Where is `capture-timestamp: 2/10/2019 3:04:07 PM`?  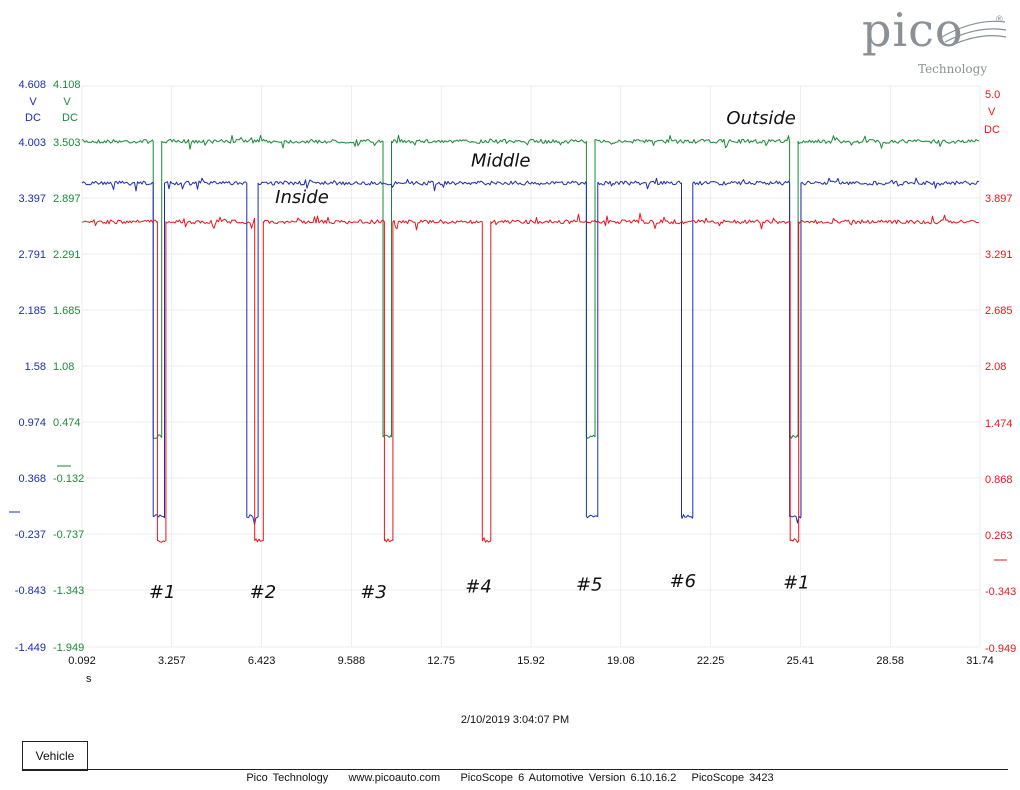 capture-timestamp: 2/10/2019 3:04:07 PM is located at coordinates (515, 720).